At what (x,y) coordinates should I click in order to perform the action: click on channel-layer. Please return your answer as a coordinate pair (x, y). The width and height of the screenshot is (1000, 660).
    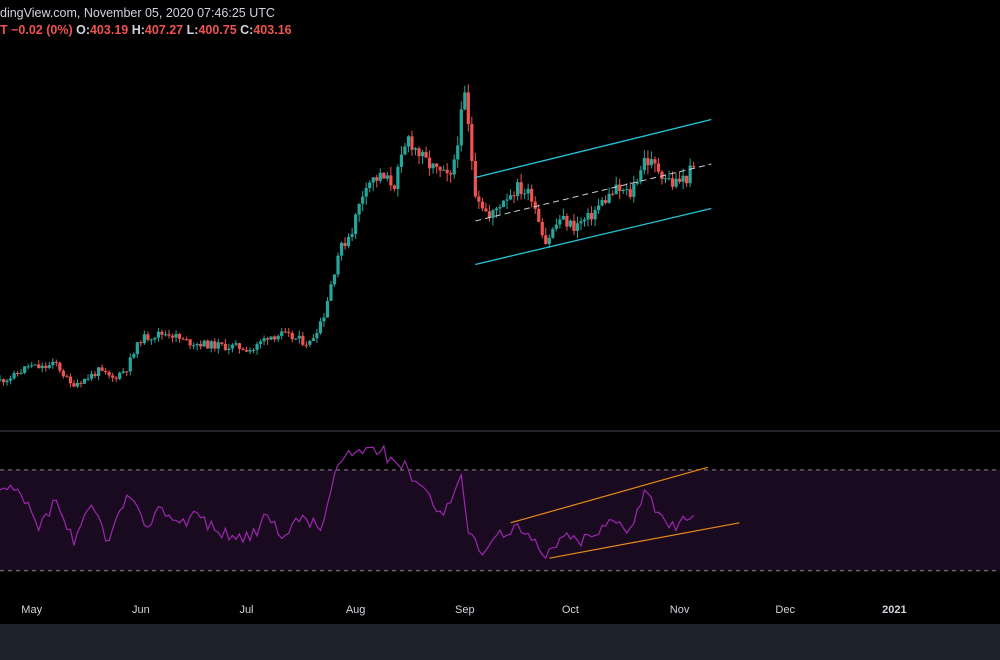
    Looking at the image, I should click on (593, 192).